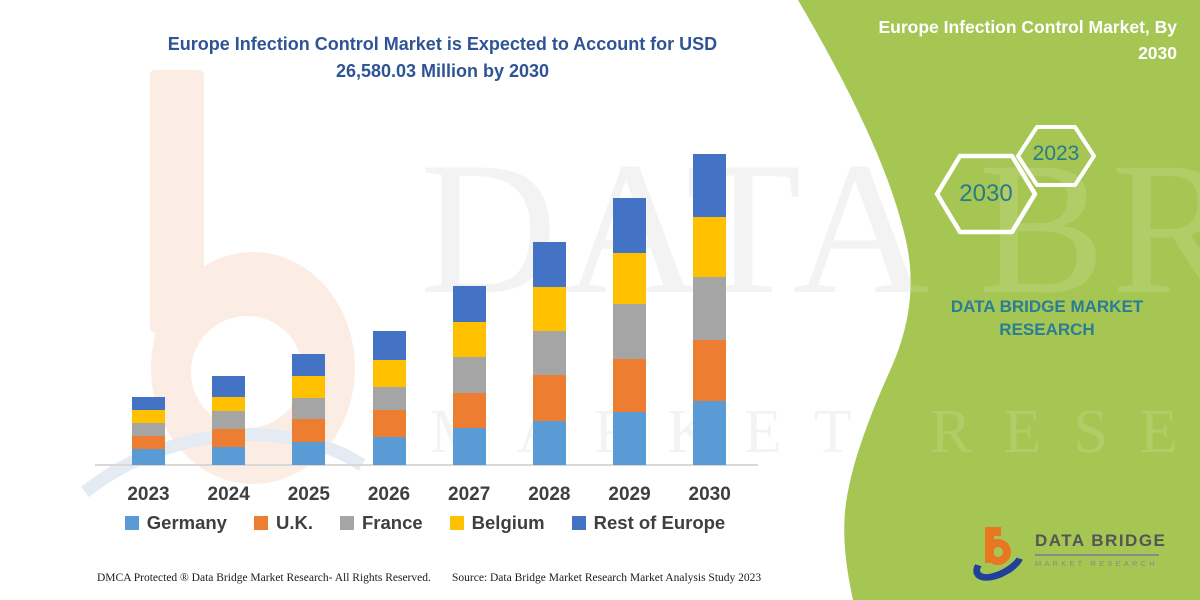 This screenshot has width=1200, height=600. I want to click on legend-label: Belgium, so click(508, 522).